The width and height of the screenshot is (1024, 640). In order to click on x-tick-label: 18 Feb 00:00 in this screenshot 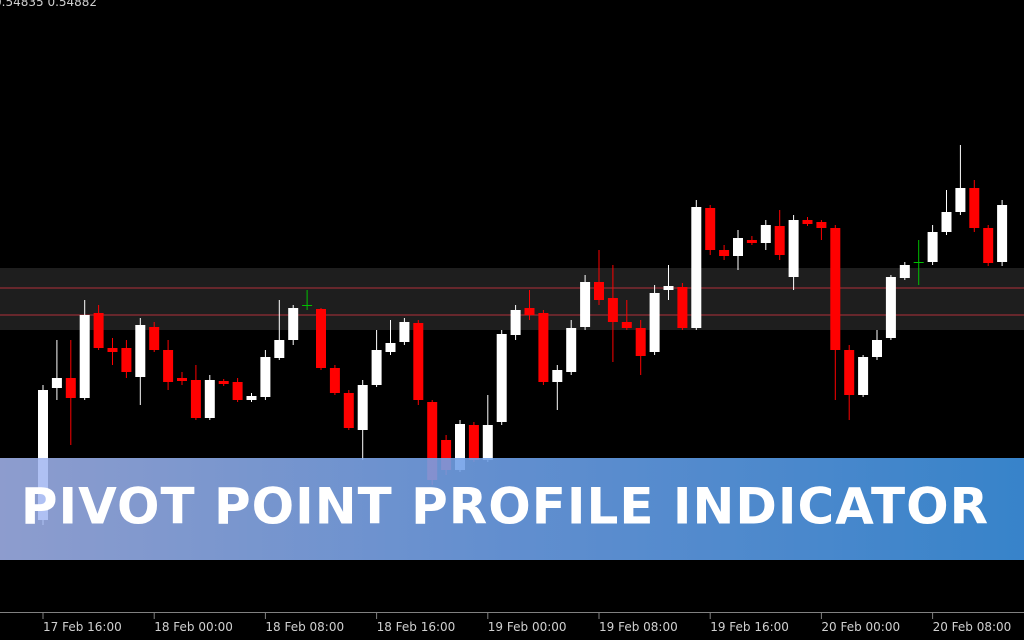, I will do `click(193, 627)`.